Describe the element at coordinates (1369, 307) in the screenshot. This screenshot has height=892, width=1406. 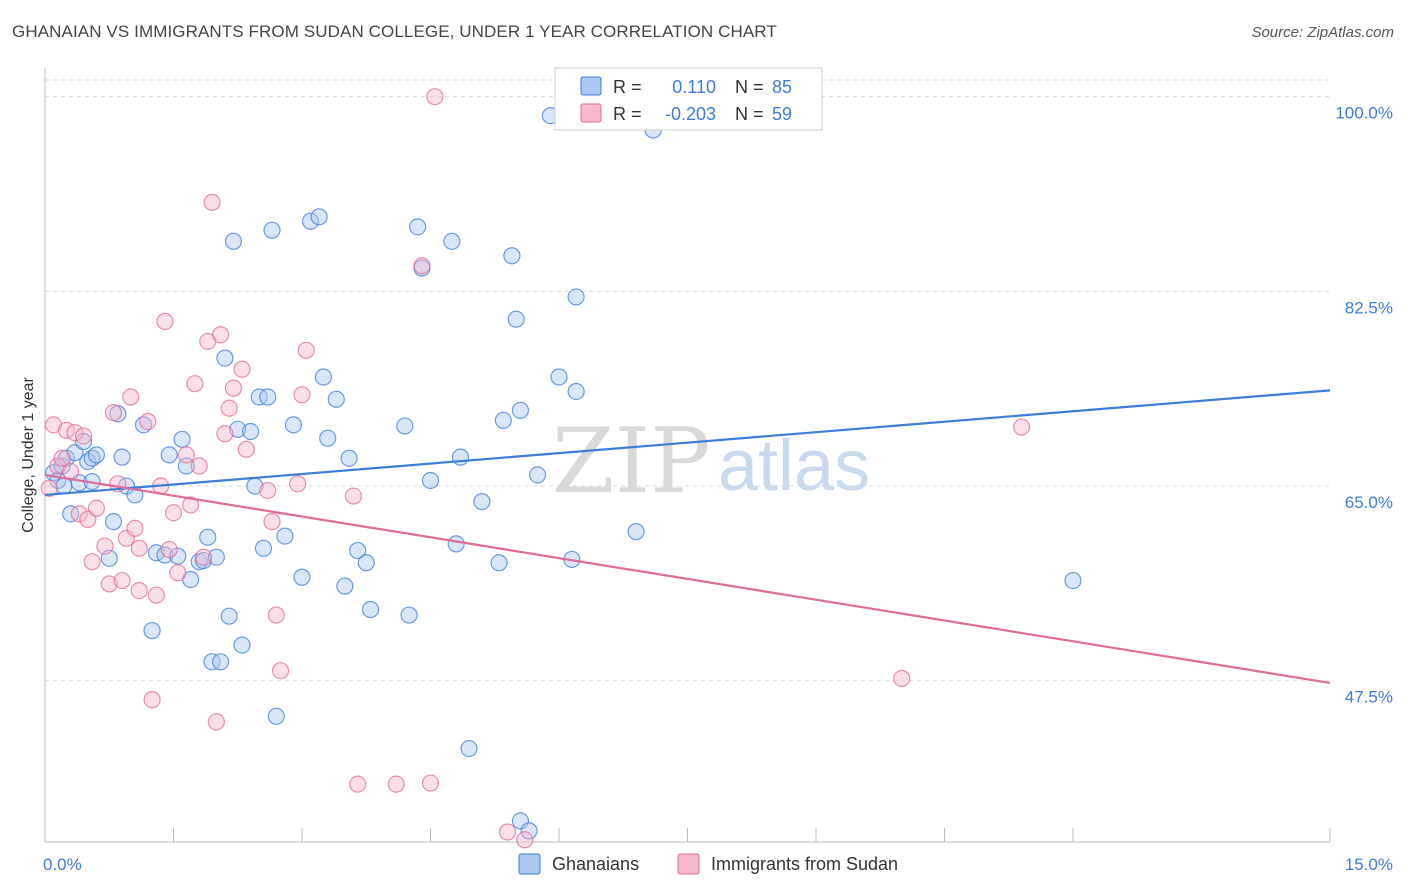
I see `y-tick-label: 82.5%` at that location.